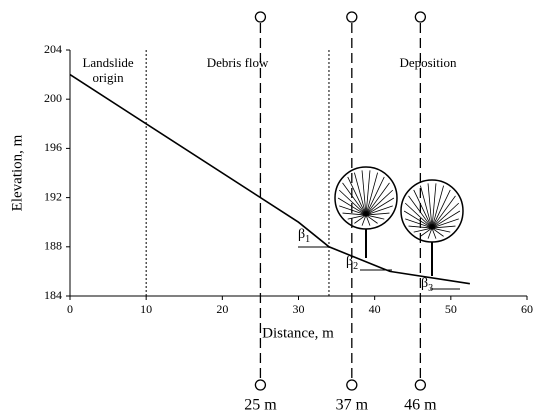 This screenshot has height=419, width=534. What do you see at coordinates (222, 309) in the screenshot?
I see `x-tick-label: 20` at bounding box center [222, 309].